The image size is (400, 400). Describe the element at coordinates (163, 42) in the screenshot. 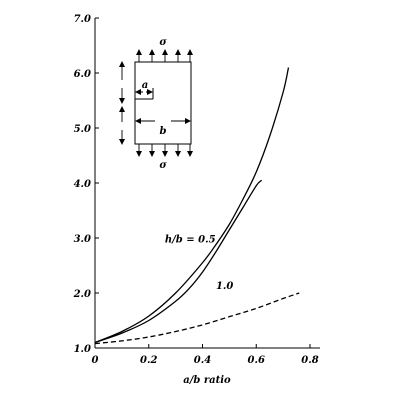

I see `sigma-top-label: σ` at that location.